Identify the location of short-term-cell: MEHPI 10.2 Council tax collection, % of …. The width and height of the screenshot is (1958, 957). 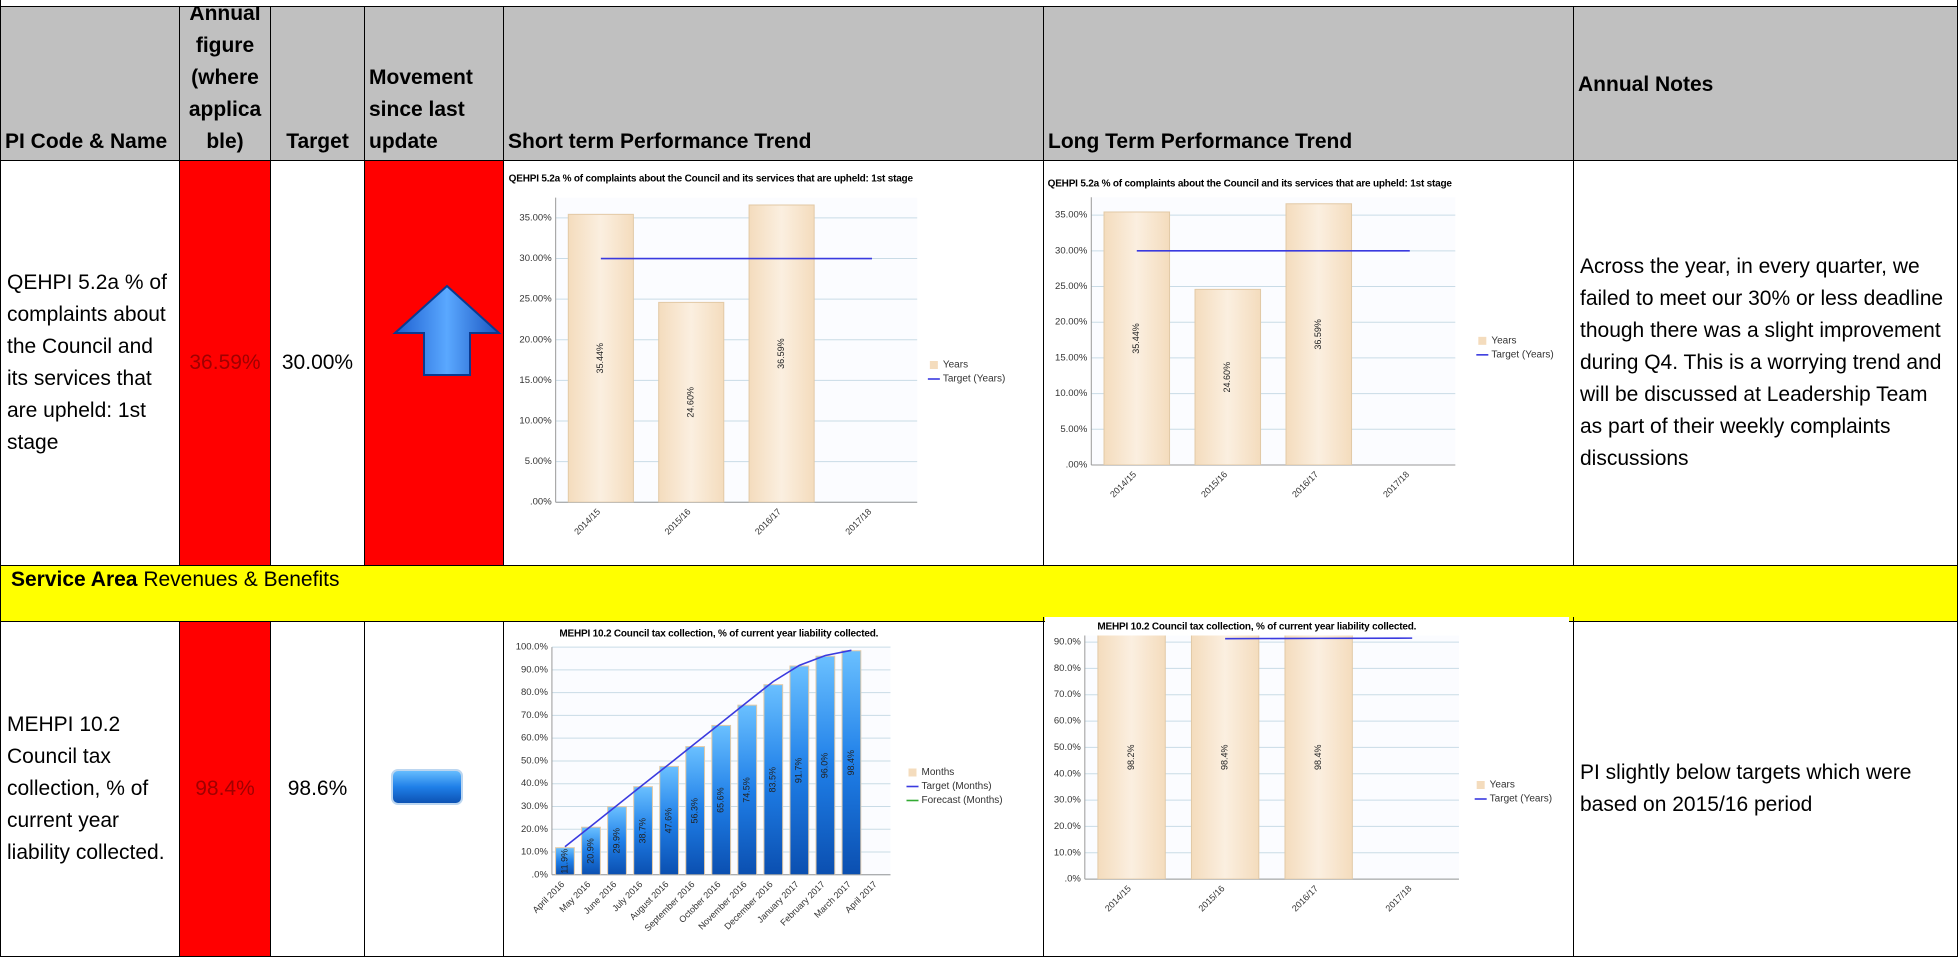
(773, 789).